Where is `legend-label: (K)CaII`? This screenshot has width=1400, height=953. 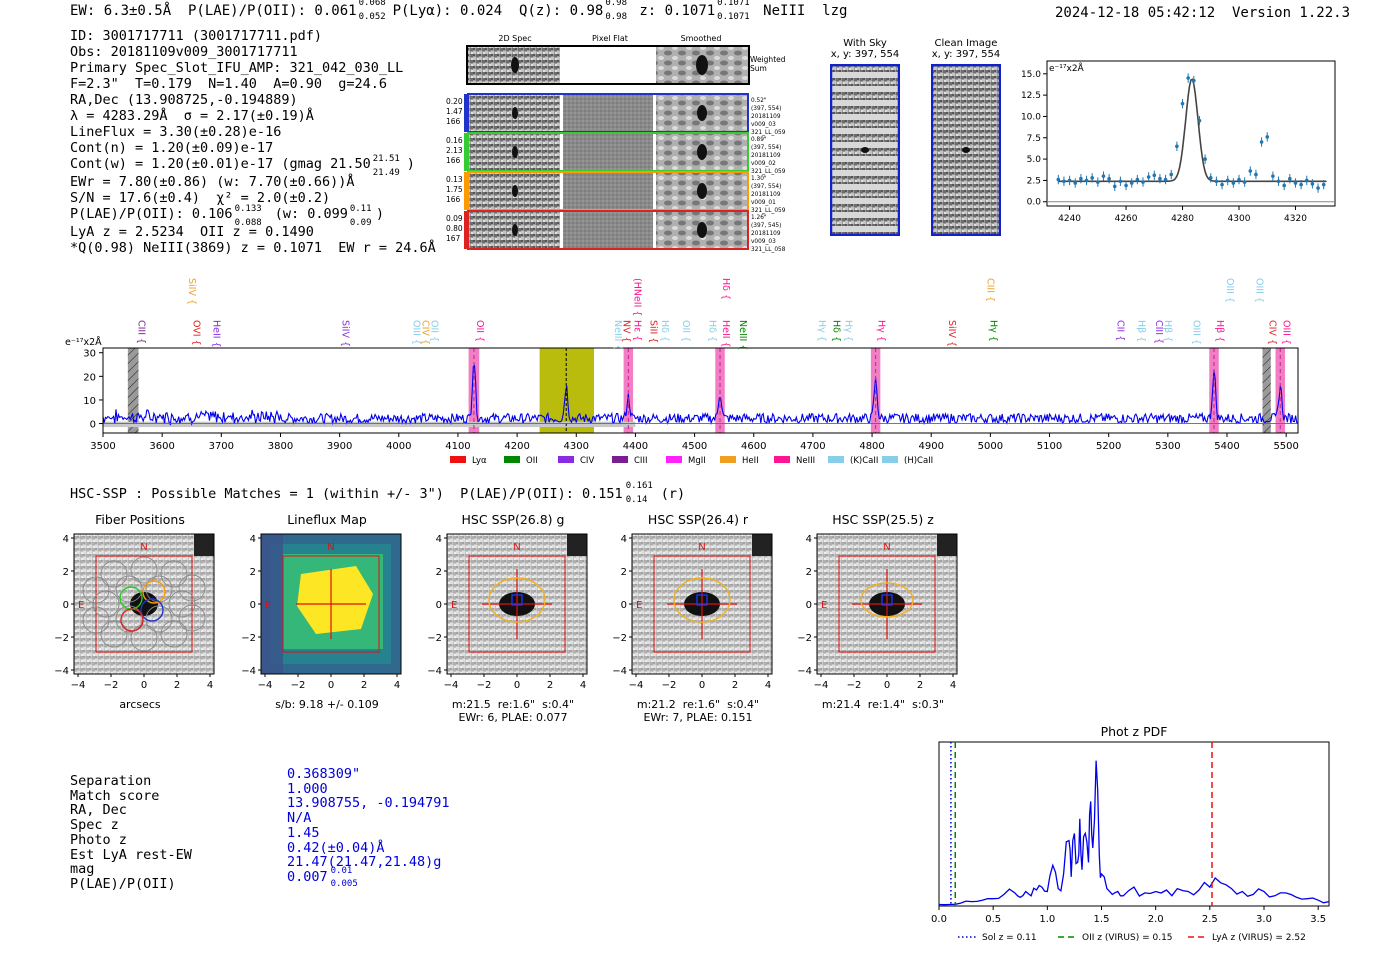 legend-label: (K)CaII is located at coordinates (864, 460).